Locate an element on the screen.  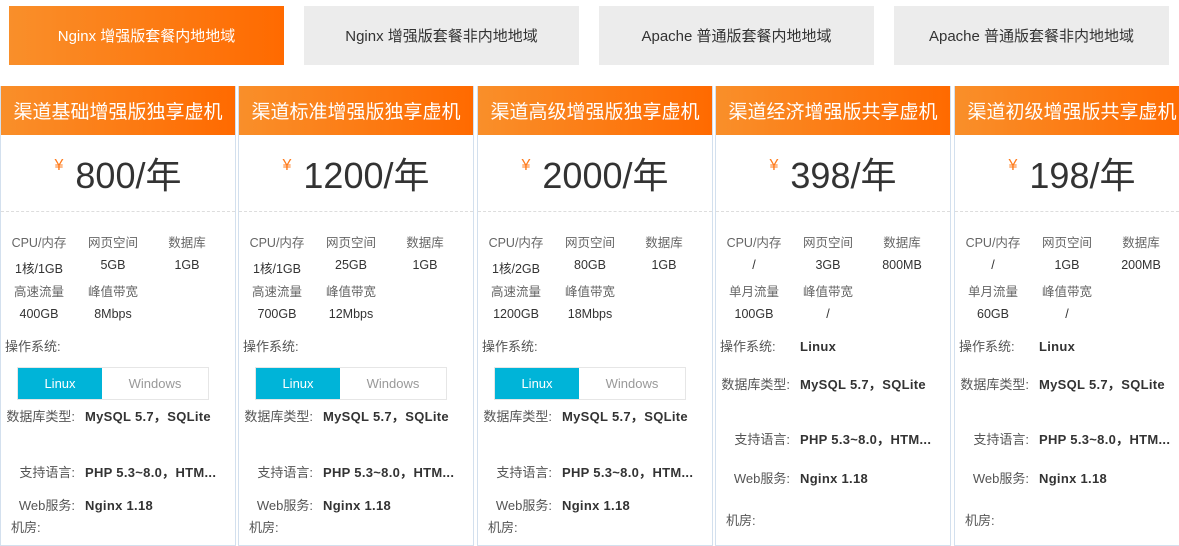
plan-price: ¥398/年 is located at coordinates (833, 173).